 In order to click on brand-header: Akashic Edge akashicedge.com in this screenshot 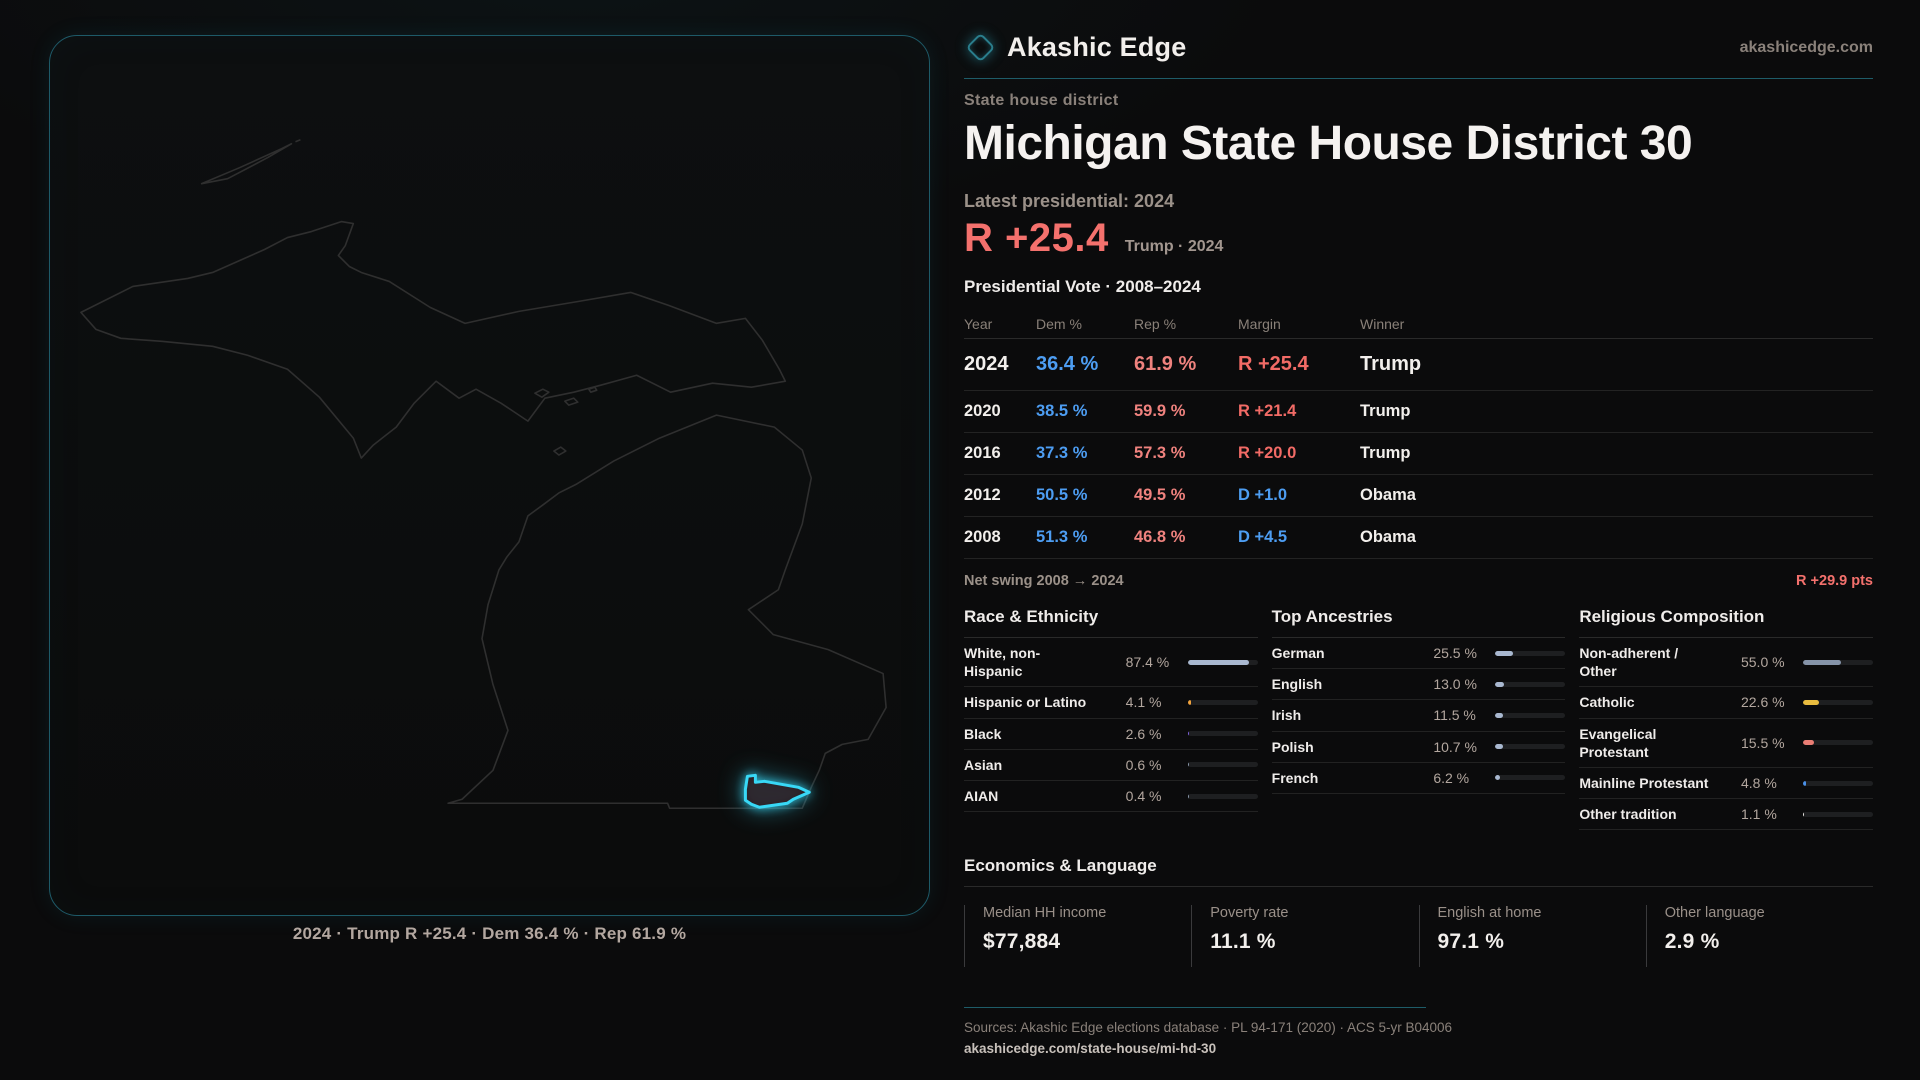, I will do `click(1418, 31)`.